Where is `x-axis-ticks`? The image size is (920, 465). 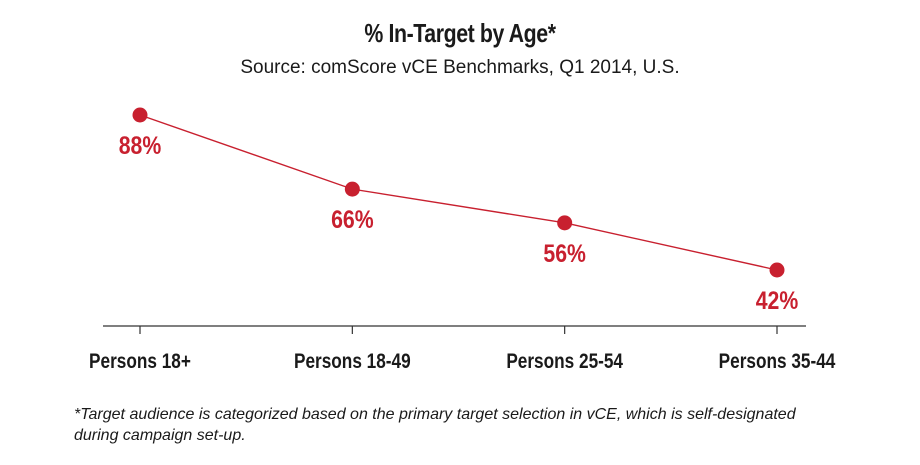
x-axis-ticks is located at coordinates (458, 330).